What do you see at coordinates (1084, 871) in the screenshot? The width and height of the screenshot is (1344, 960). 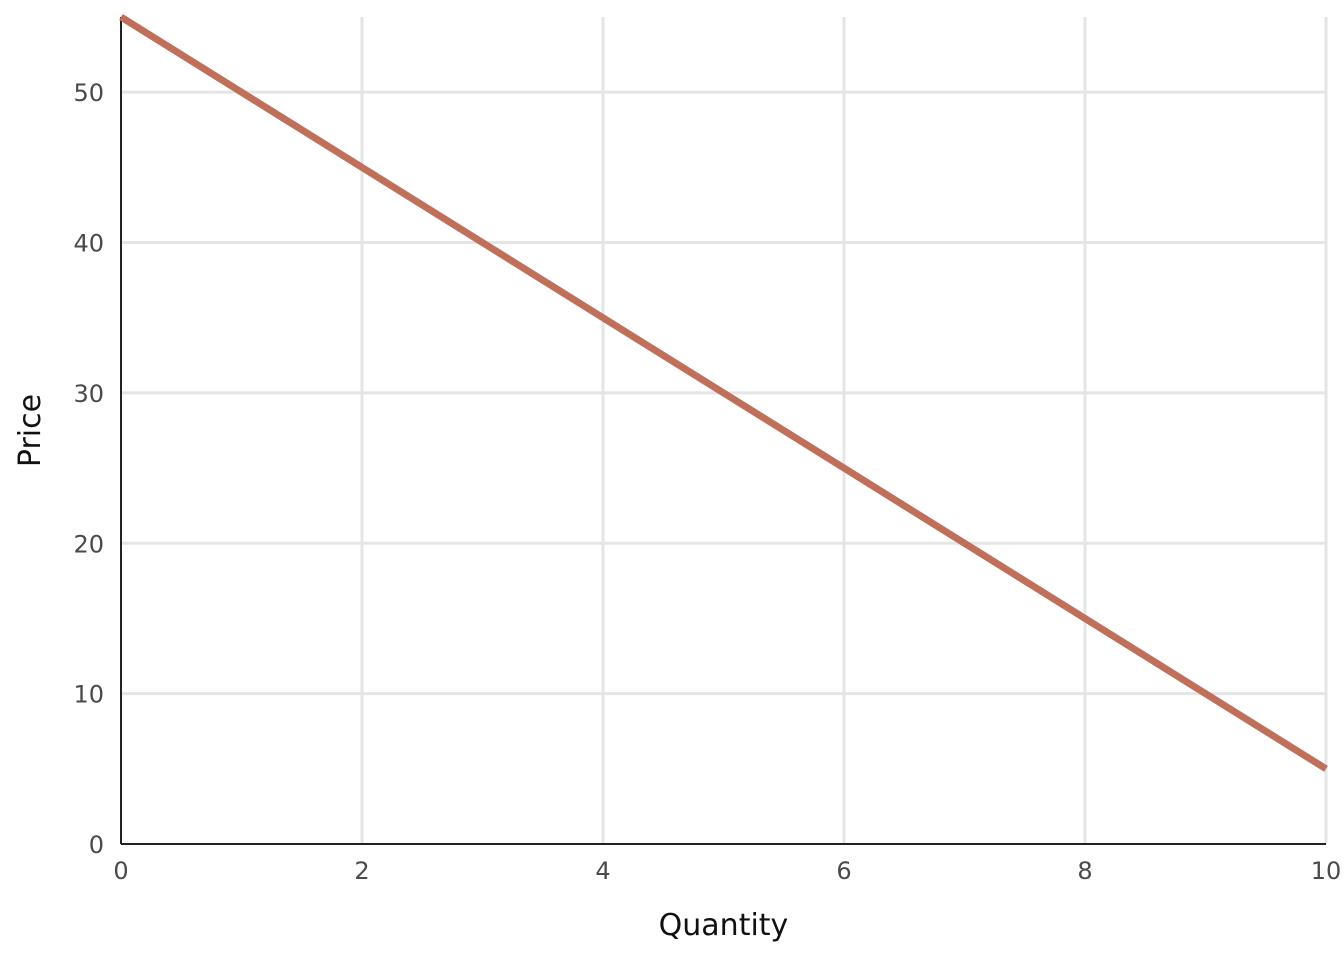 I see `x-tick-label: 8` at bounding box center [1084, 871].